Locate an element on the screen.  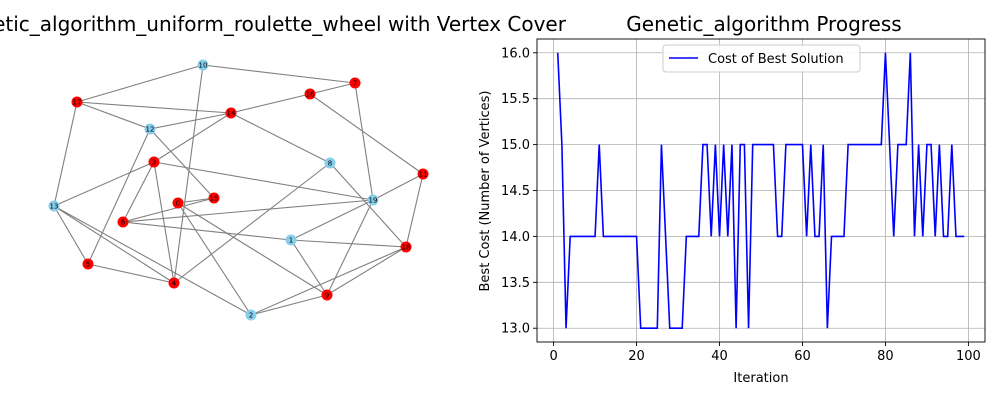
y-tick-label-15.0: 15.0 is located at coordinates (515, 145).